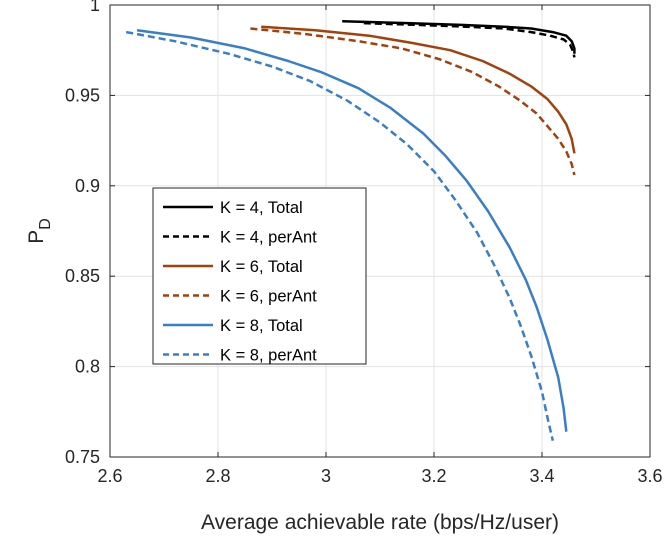 The width and height of the screenshot is (665, 542). I want to click on legend-label-4: K = 6, perAnt, so click(268, 297).